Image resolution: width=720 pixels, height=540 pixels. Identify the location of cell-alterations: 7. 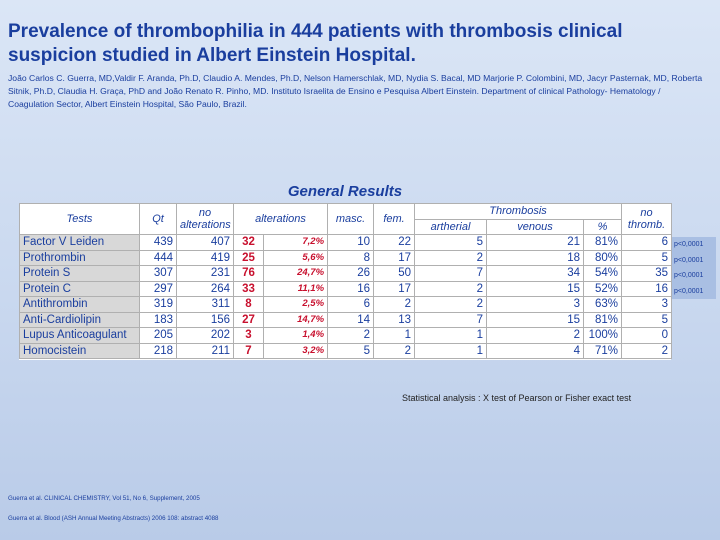
(248, 350).